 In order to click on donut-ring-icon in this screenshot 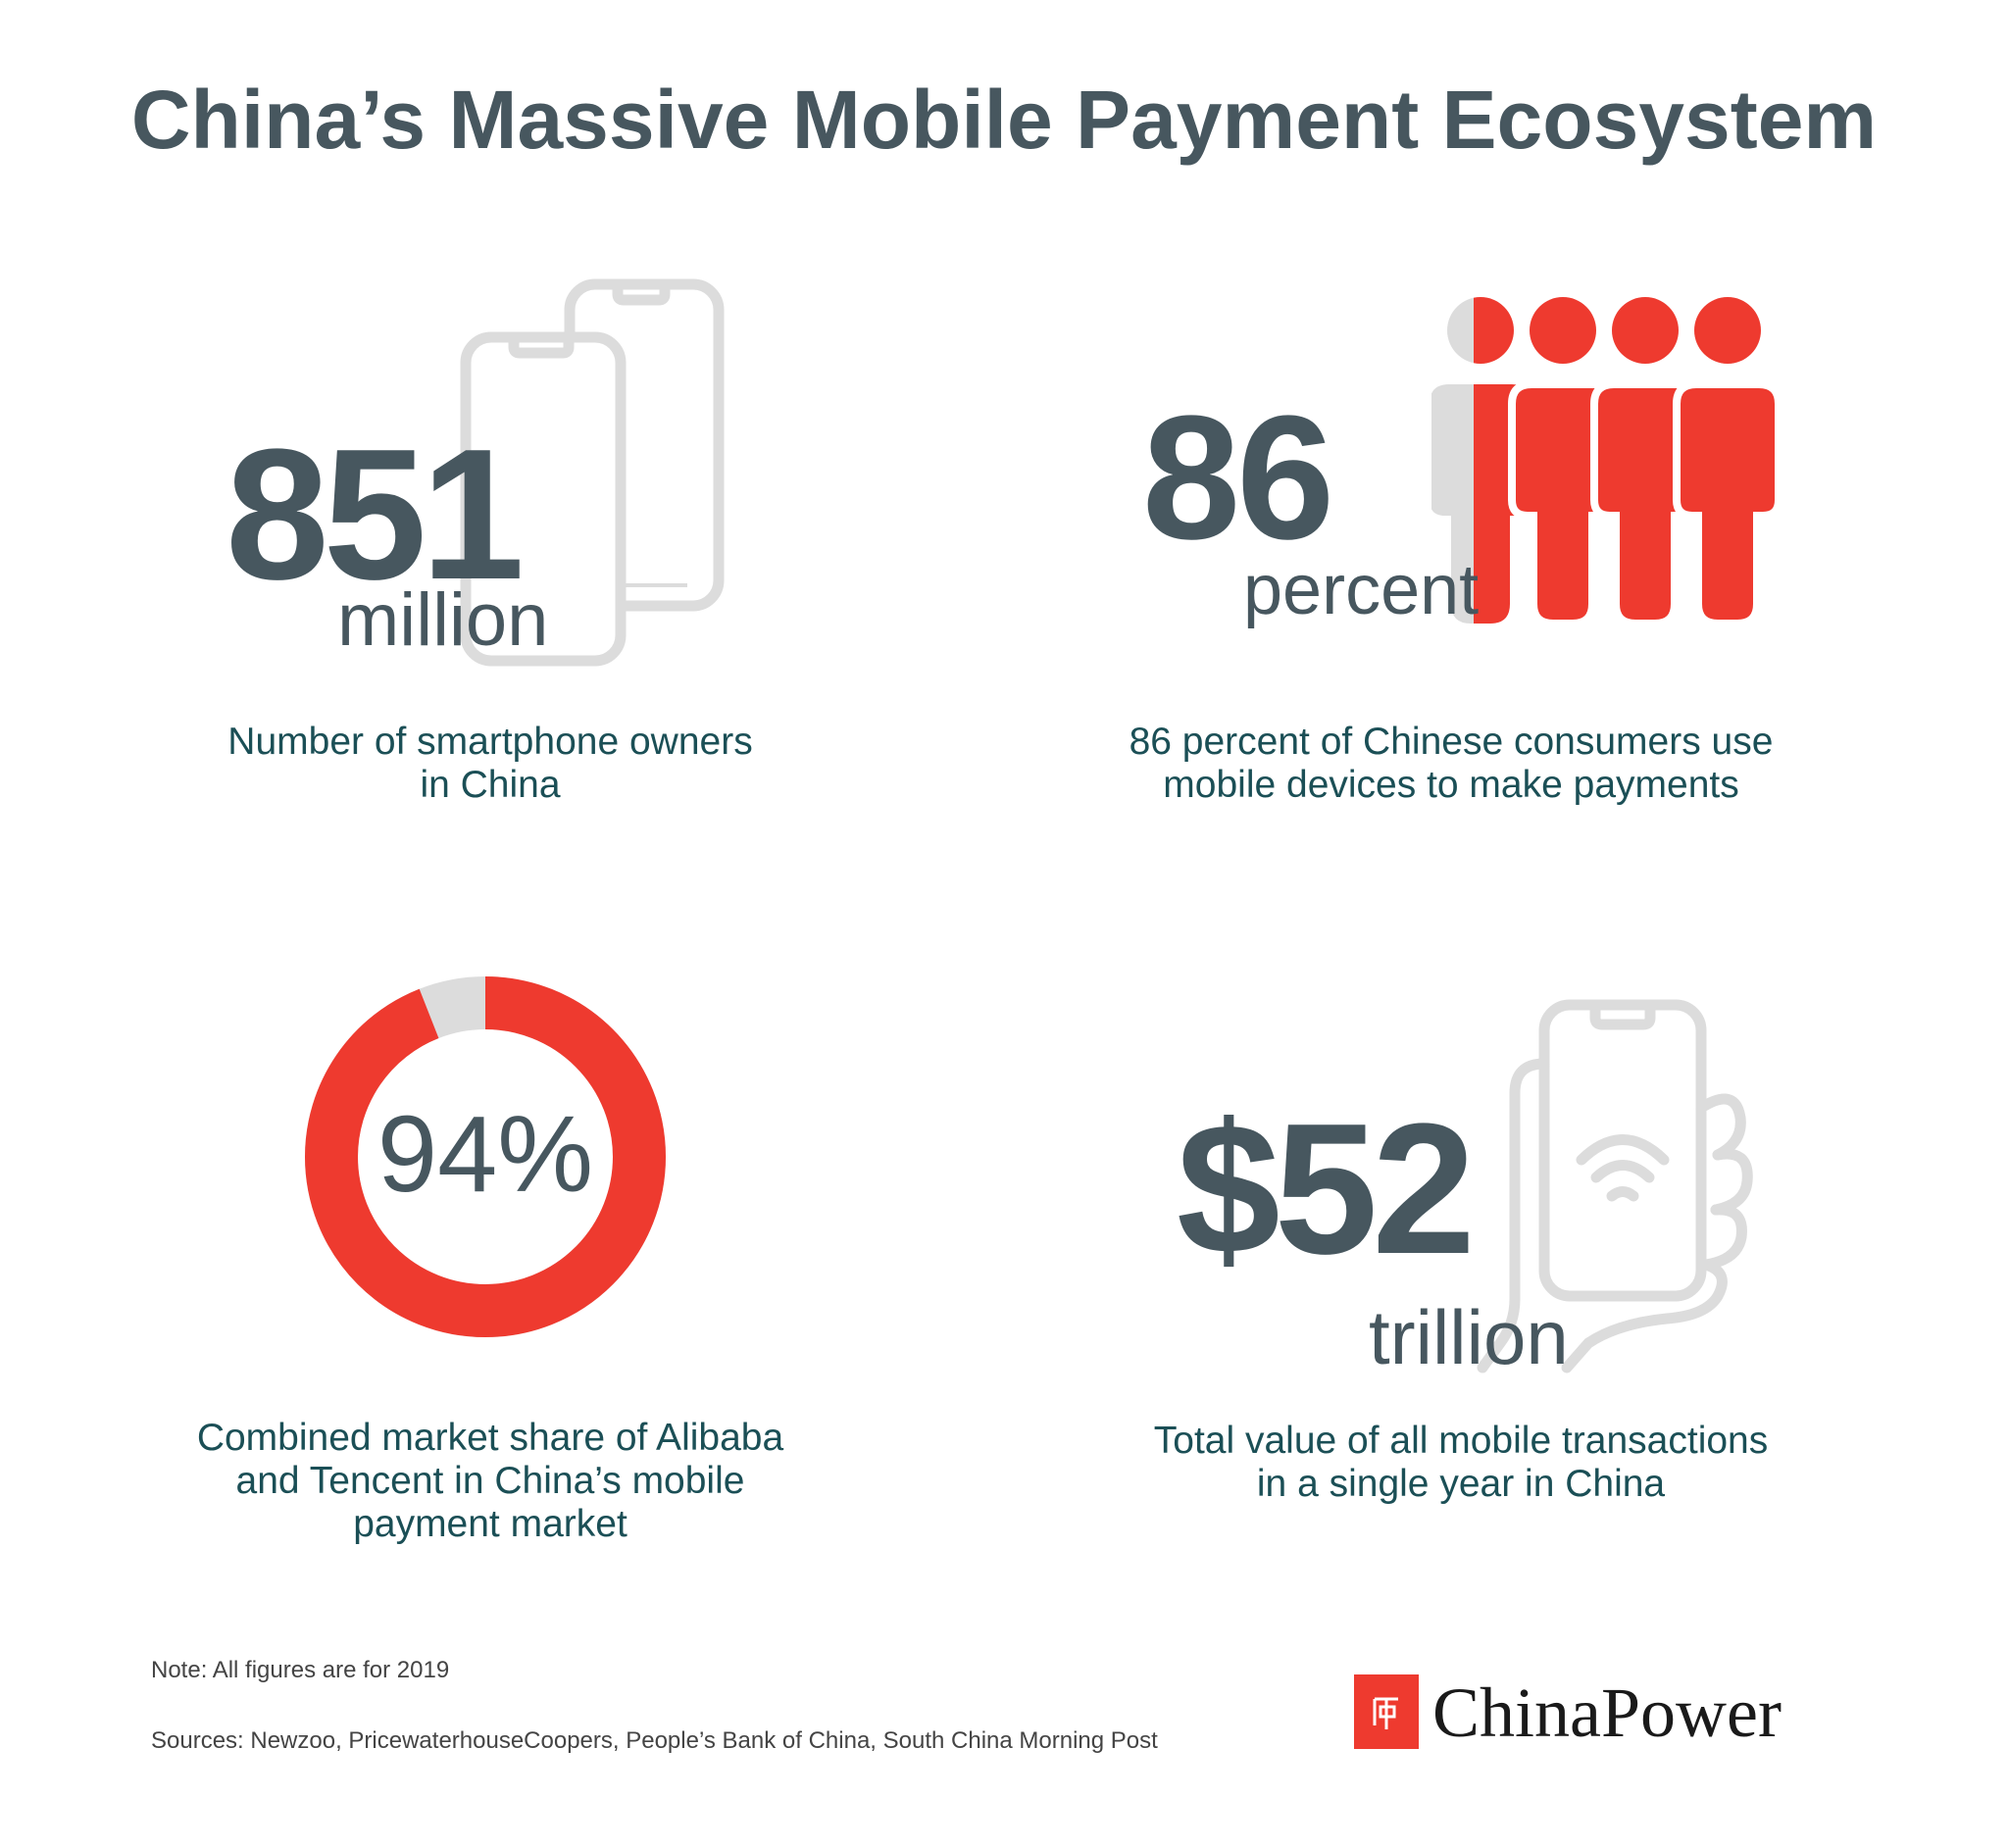, I will do `click(485, 1156)`.